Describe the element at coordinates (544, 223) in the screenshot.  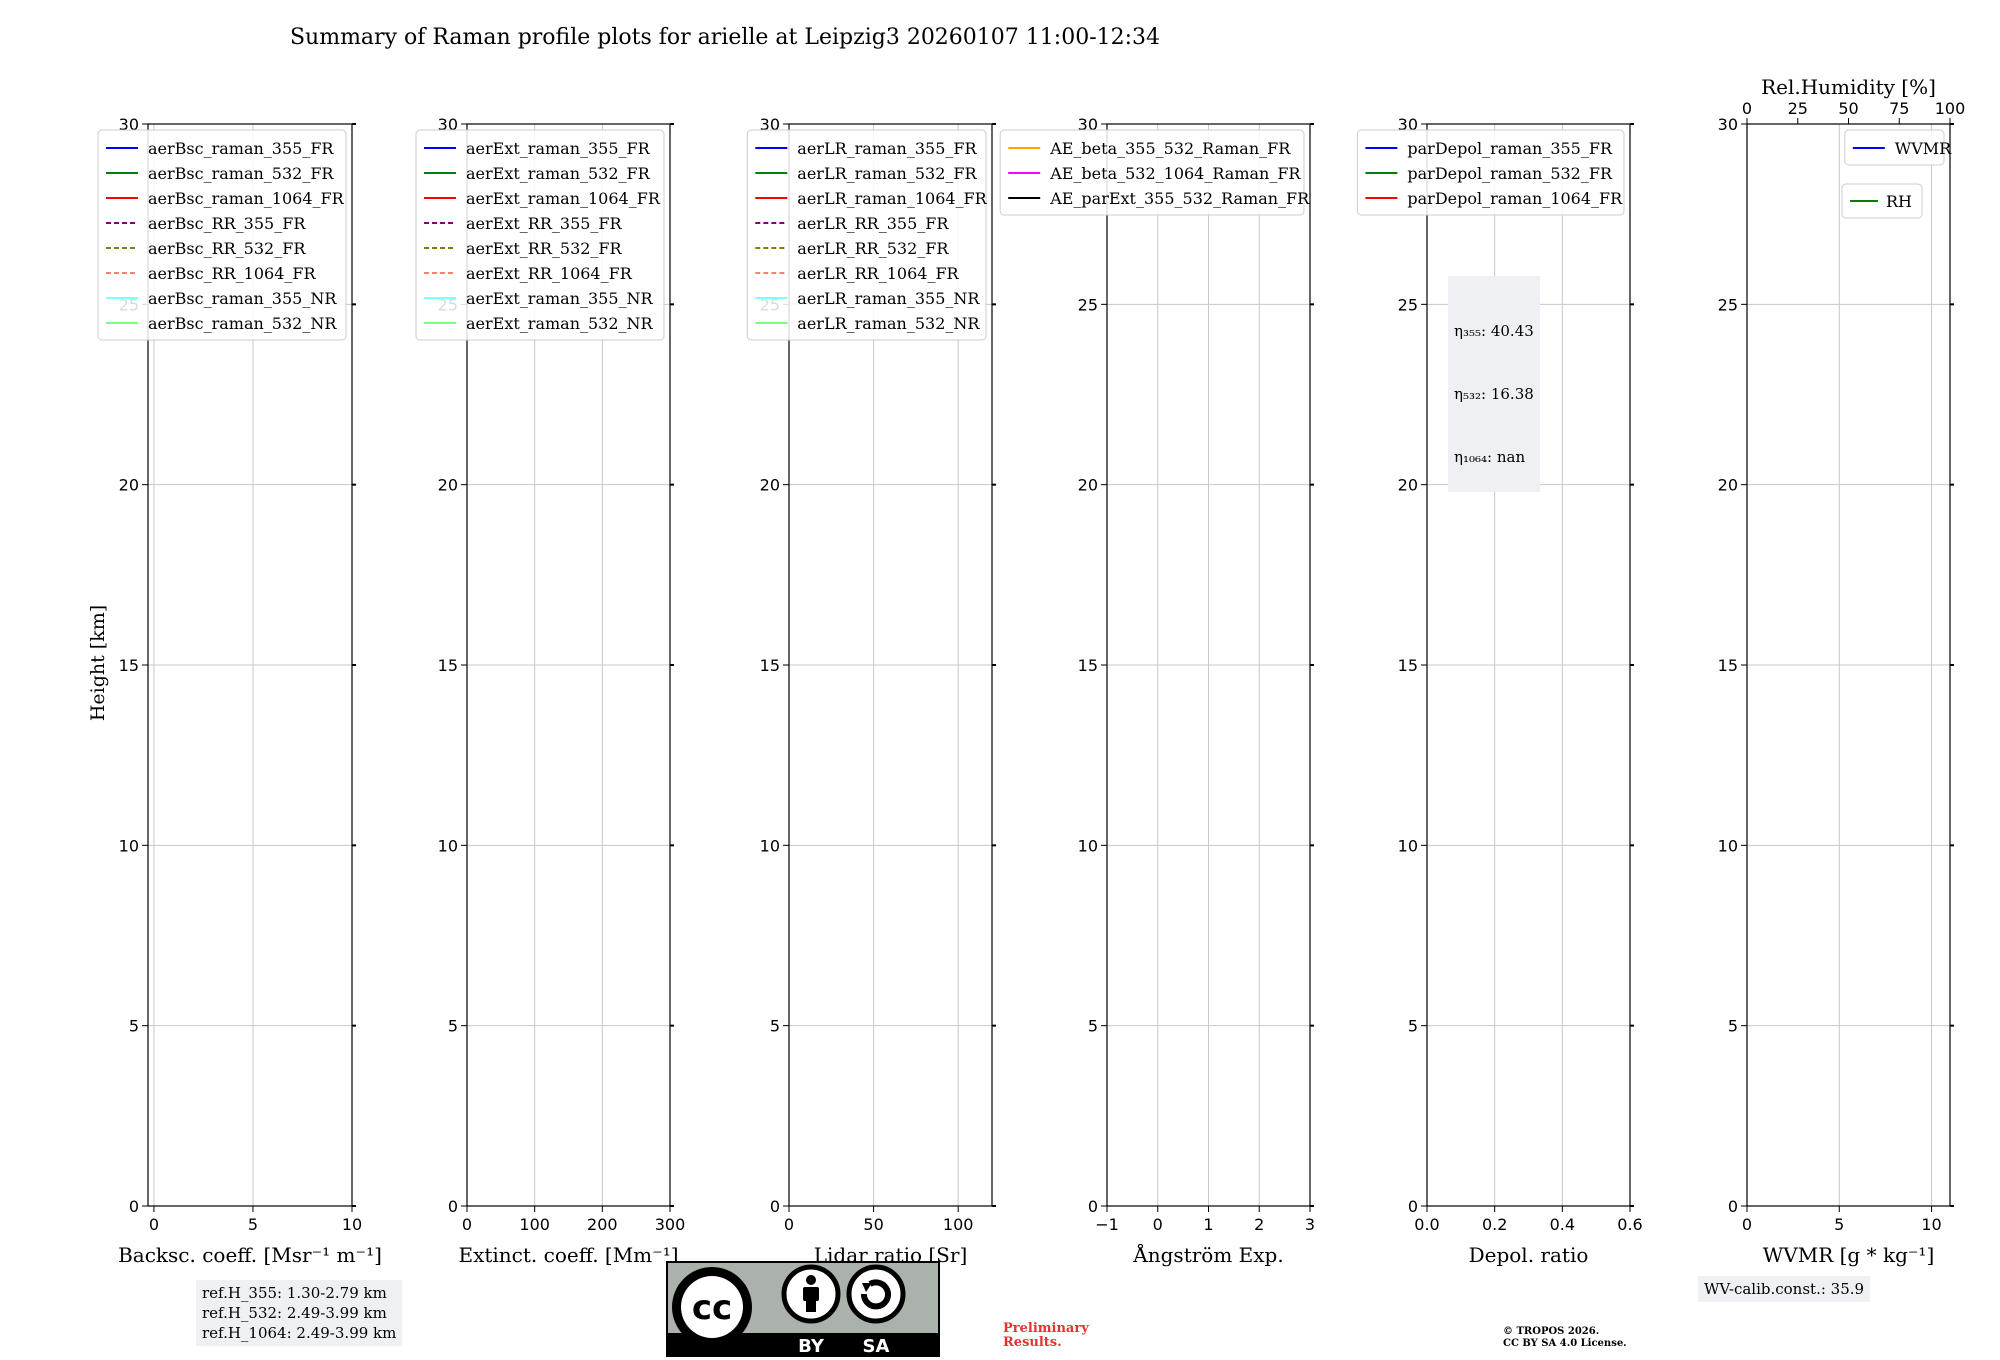
I see `legend-entry: aerExt_RR_355_FR` at that location.